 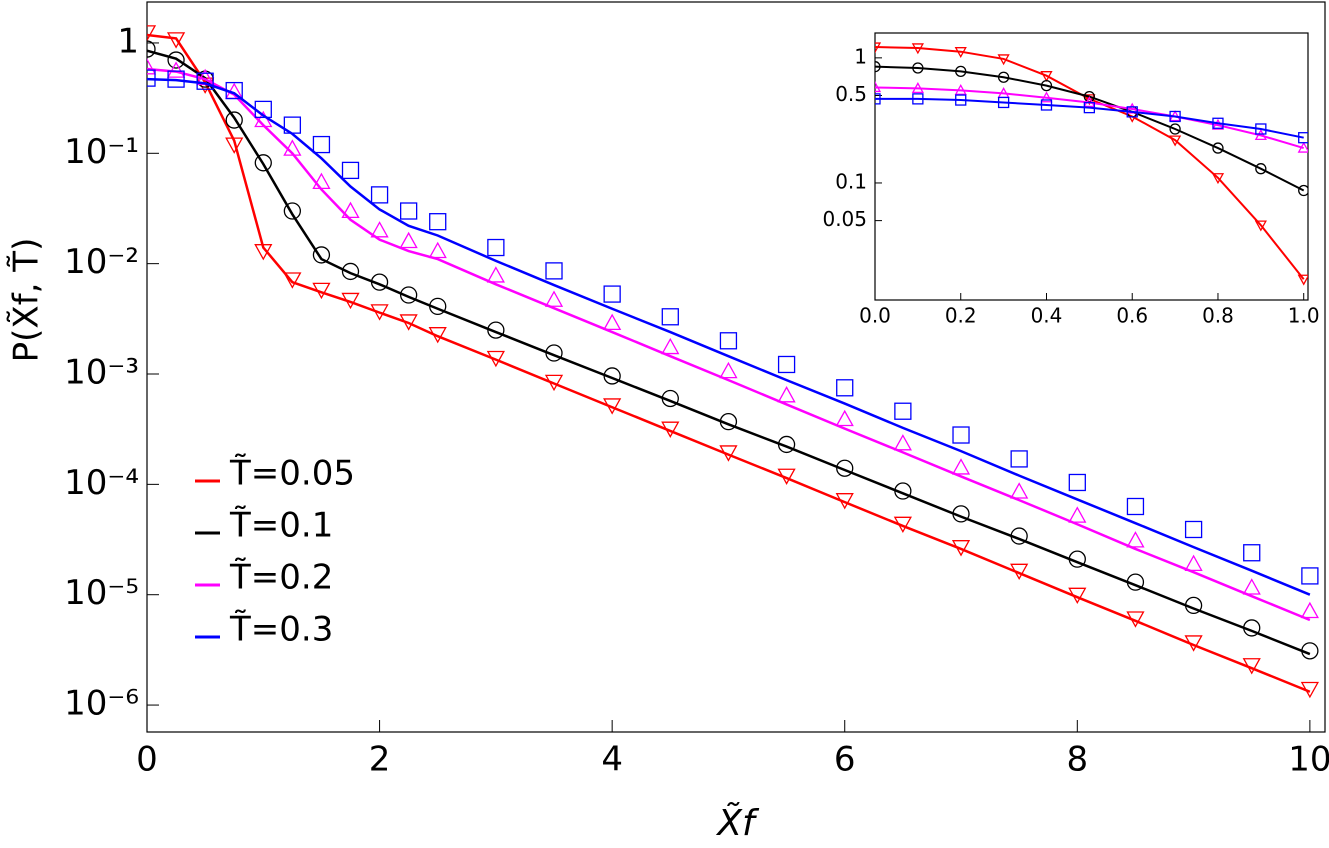 What do you see at coordinates (1077, 759) in the screenshot?
I see `x-tick-label: 8` at bounding box center [1077, 759].